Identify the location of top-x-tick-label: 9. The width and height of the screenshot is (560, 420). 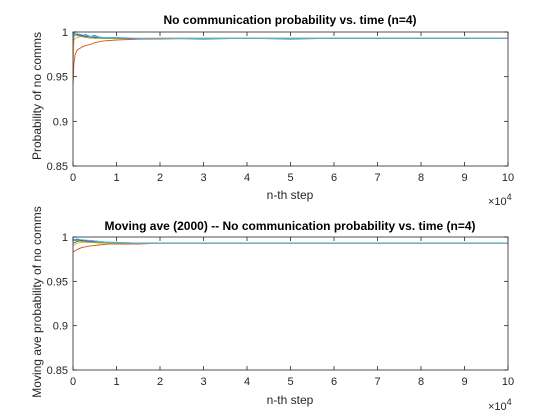
(464, 178).